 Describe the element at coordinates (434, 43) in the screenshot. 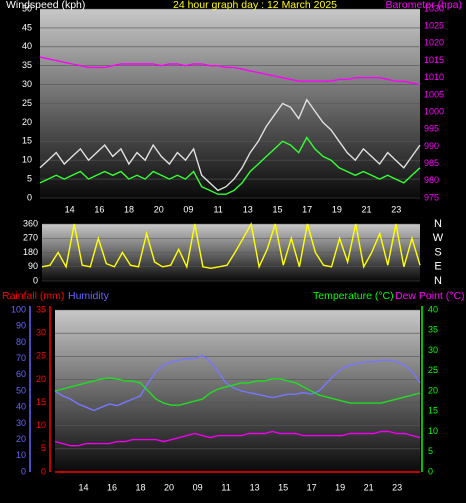

I see `y-tick-label: 1020` at that location.